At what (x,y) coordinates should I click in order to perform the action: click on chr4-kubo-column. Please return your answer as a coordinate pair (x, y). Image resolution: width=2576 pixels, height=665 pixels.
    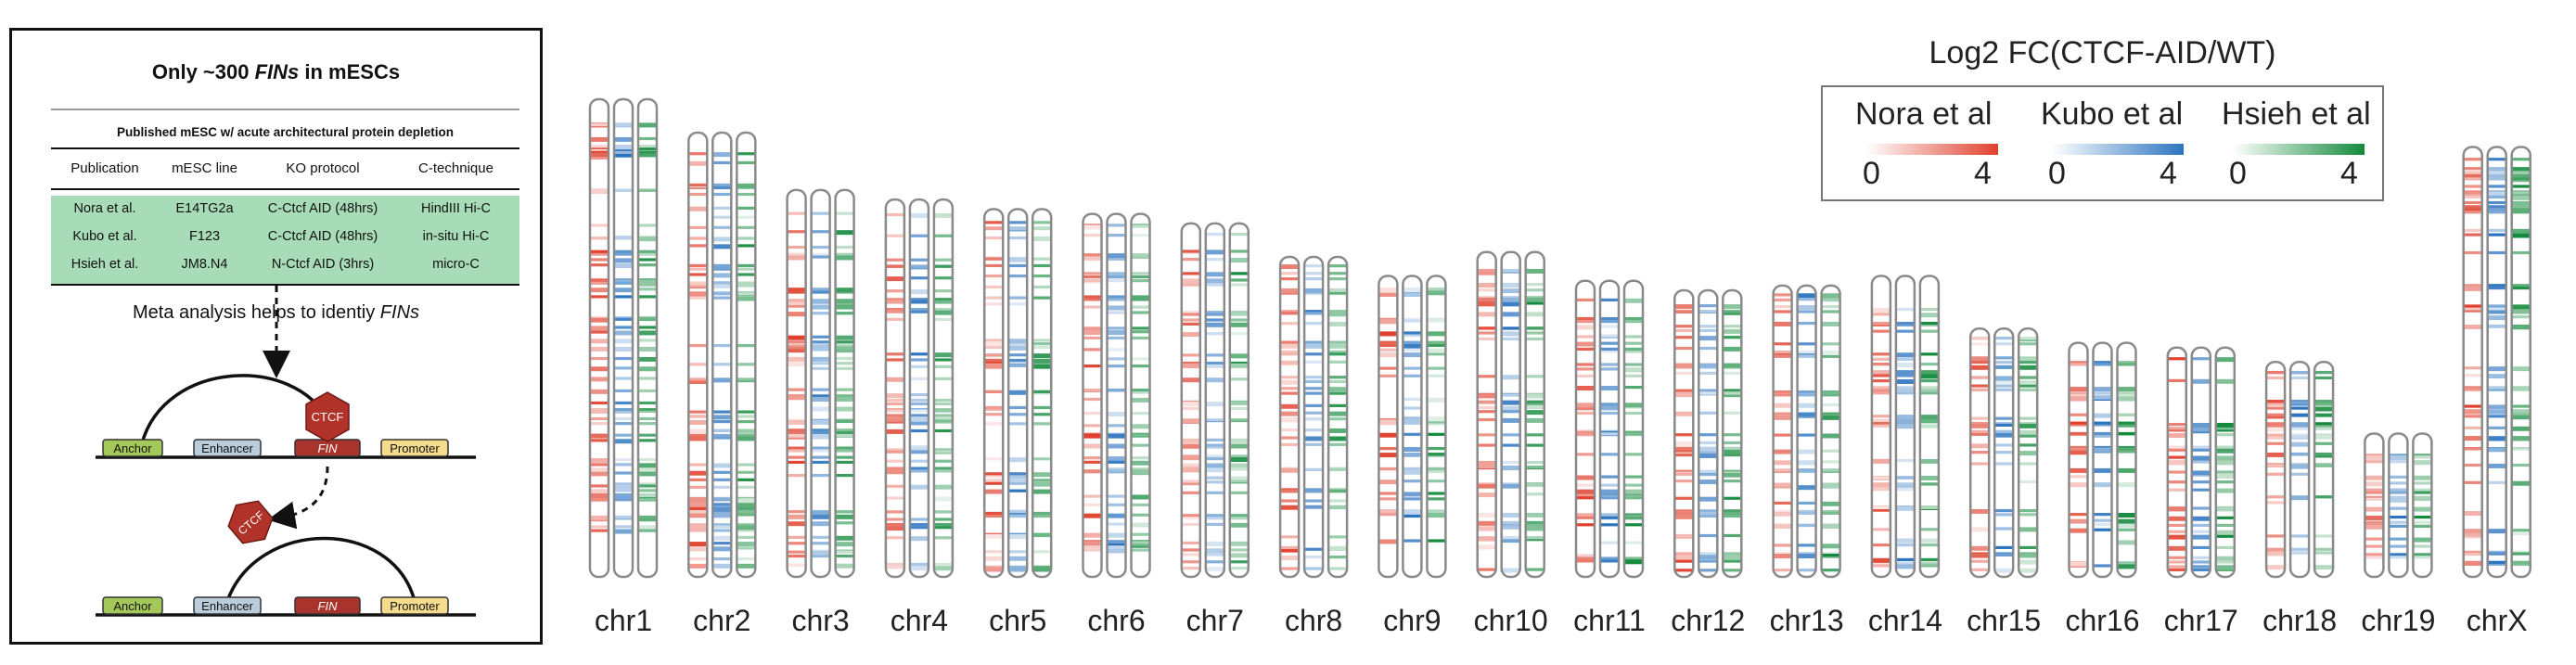
    Looking at the image, I should click on (919, 389).